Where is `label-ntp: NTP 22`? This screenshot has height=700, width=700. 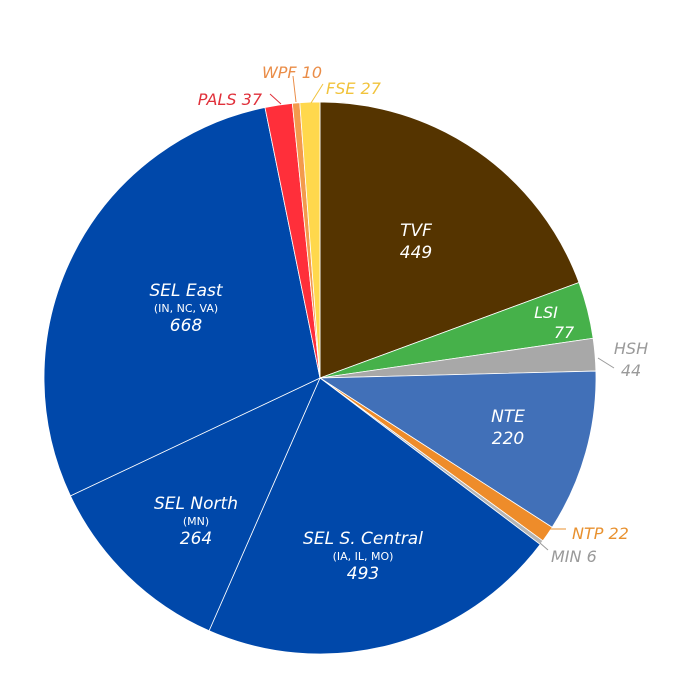
label-ntp: NTP 22 is located at coordinates (600, 533).